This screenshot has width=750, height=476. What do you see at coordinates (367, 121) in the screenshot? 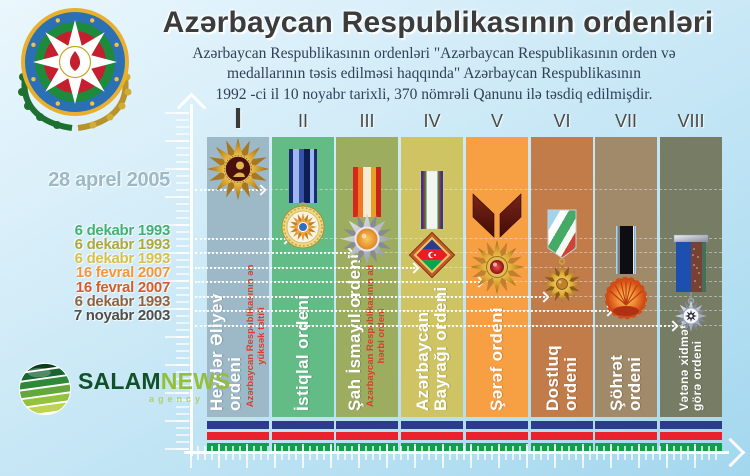
I see `rank-numeral-3: III` at bounding box center [367, 121].